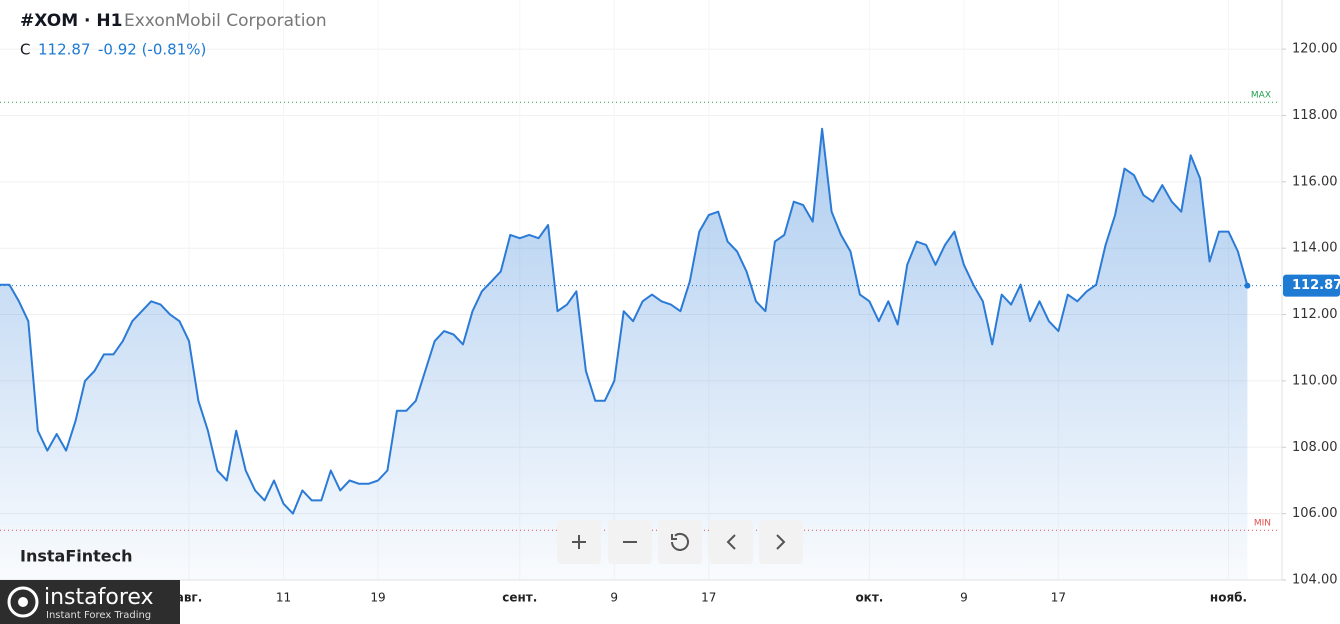  Describe the element at coordinates (1247, 285) in the screenshot. I see `last-point` at that location.